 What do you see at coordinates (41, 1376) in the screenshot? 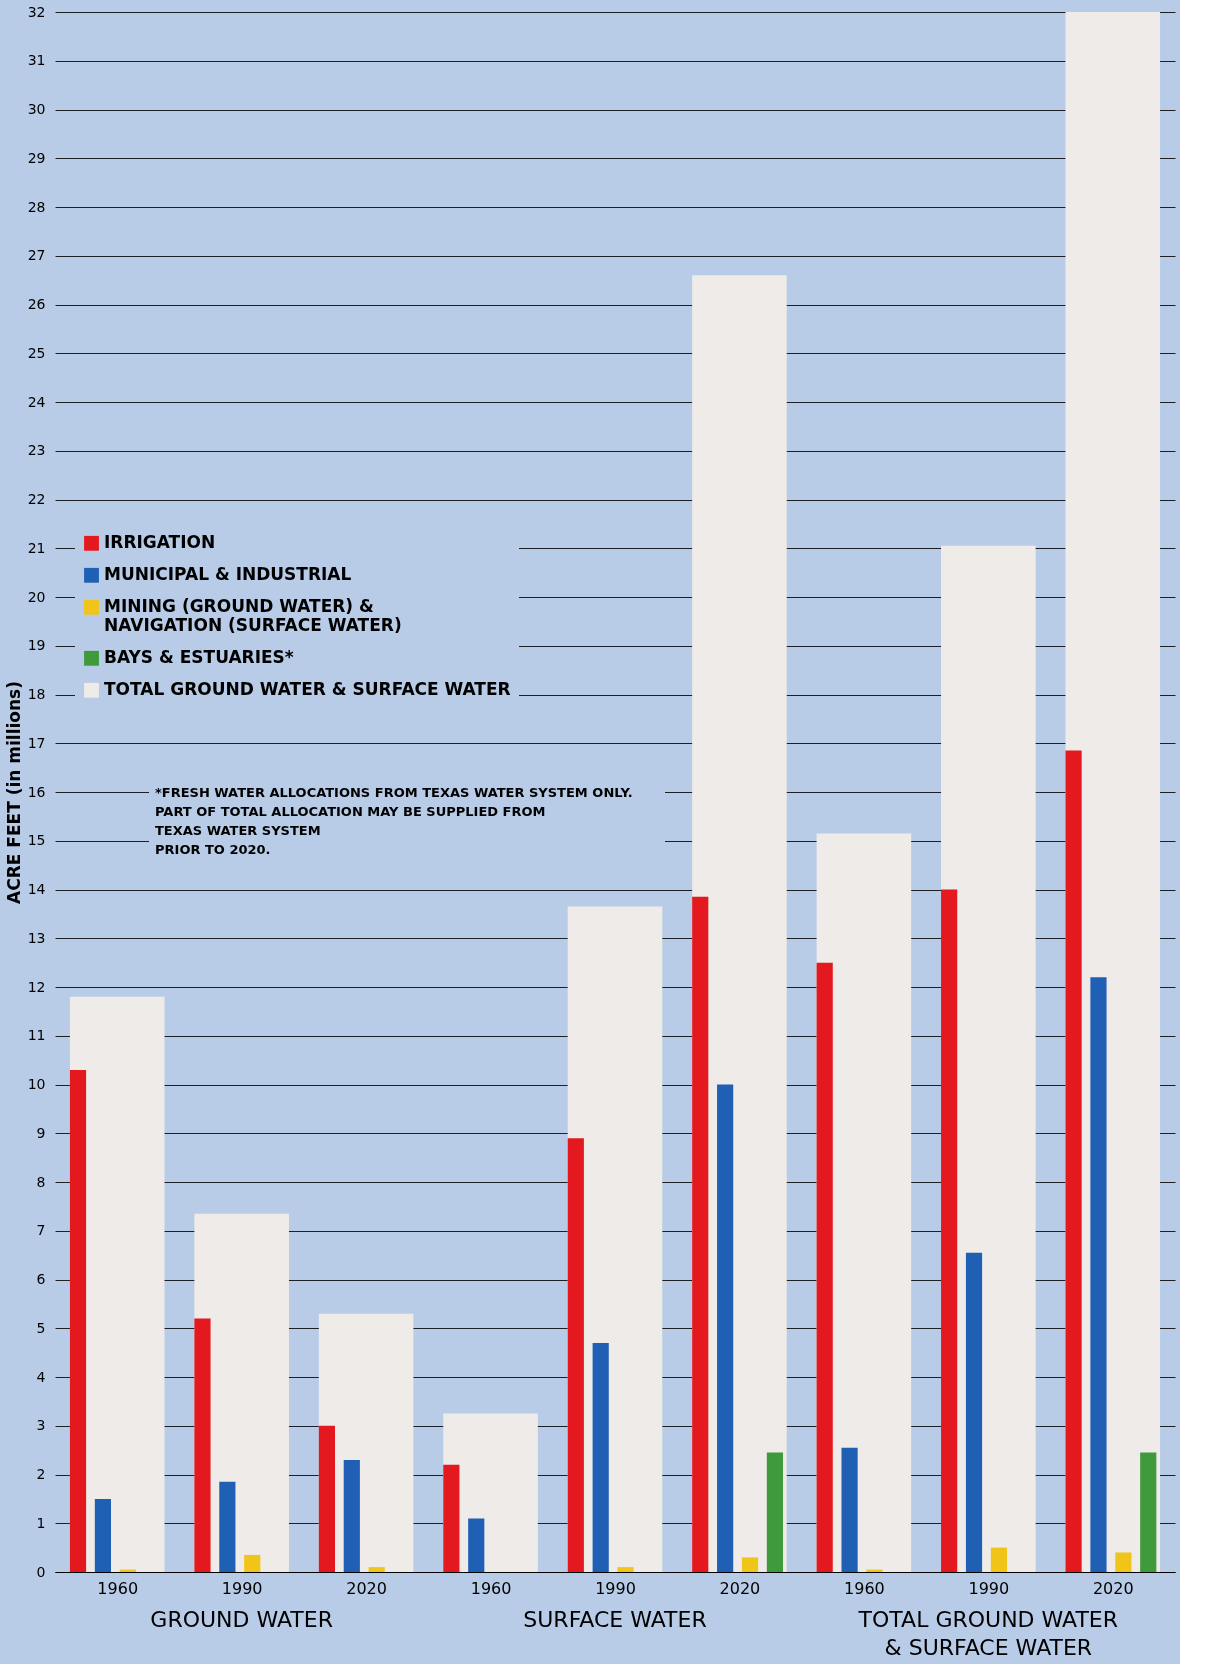
I see `y-tick-label: 4` at bounding box center [41, 1376].